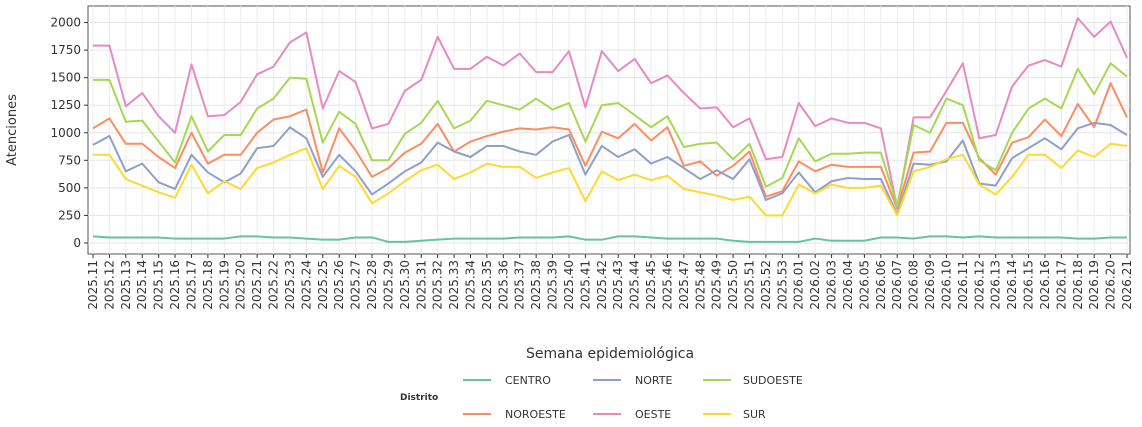  I want to click on x-tick-label: 2026.14, so click(1012, 285).